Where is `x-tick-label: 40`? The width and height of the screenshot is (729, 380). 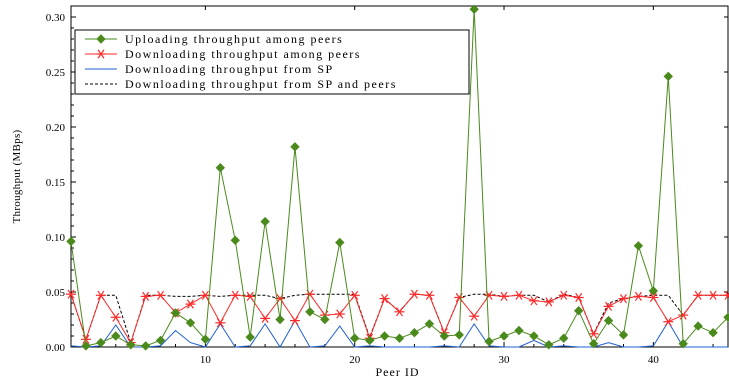 x-tick-label: 40 is located at coordinates (654, 360).